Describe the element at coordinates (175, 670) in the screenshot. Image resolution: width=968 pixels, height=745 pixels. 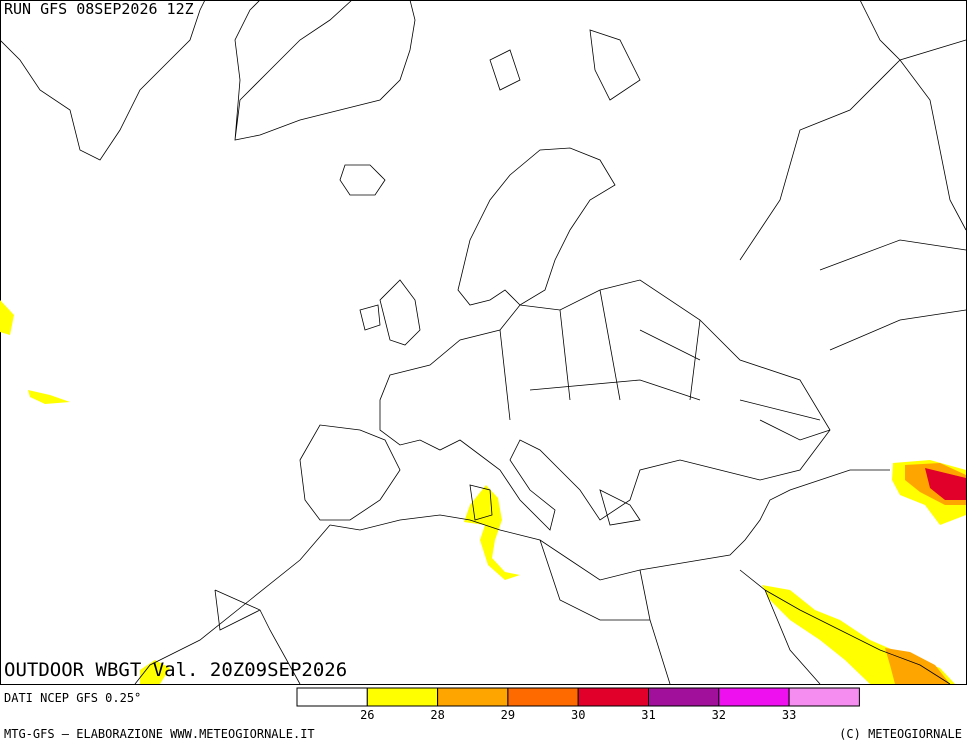
I see `map-title: OUTDOOR WBGT Val. 20Z09SEP2026` at that location.